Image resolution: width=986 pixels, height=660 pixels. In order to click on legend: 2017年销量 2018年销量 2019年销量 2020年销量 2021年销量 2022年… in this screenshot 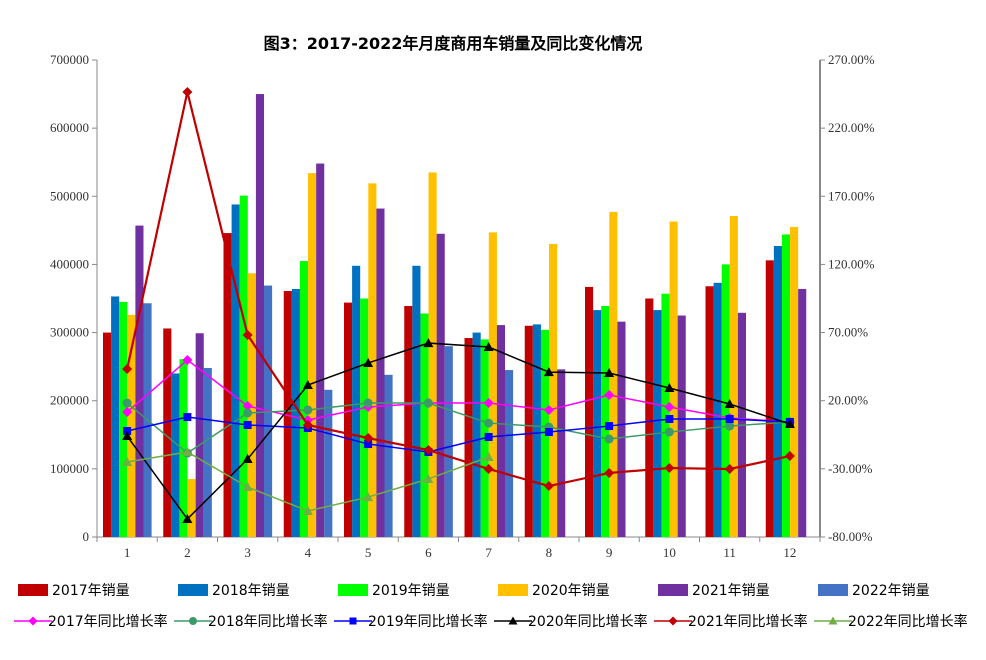, I will do `click(491, 606)`.